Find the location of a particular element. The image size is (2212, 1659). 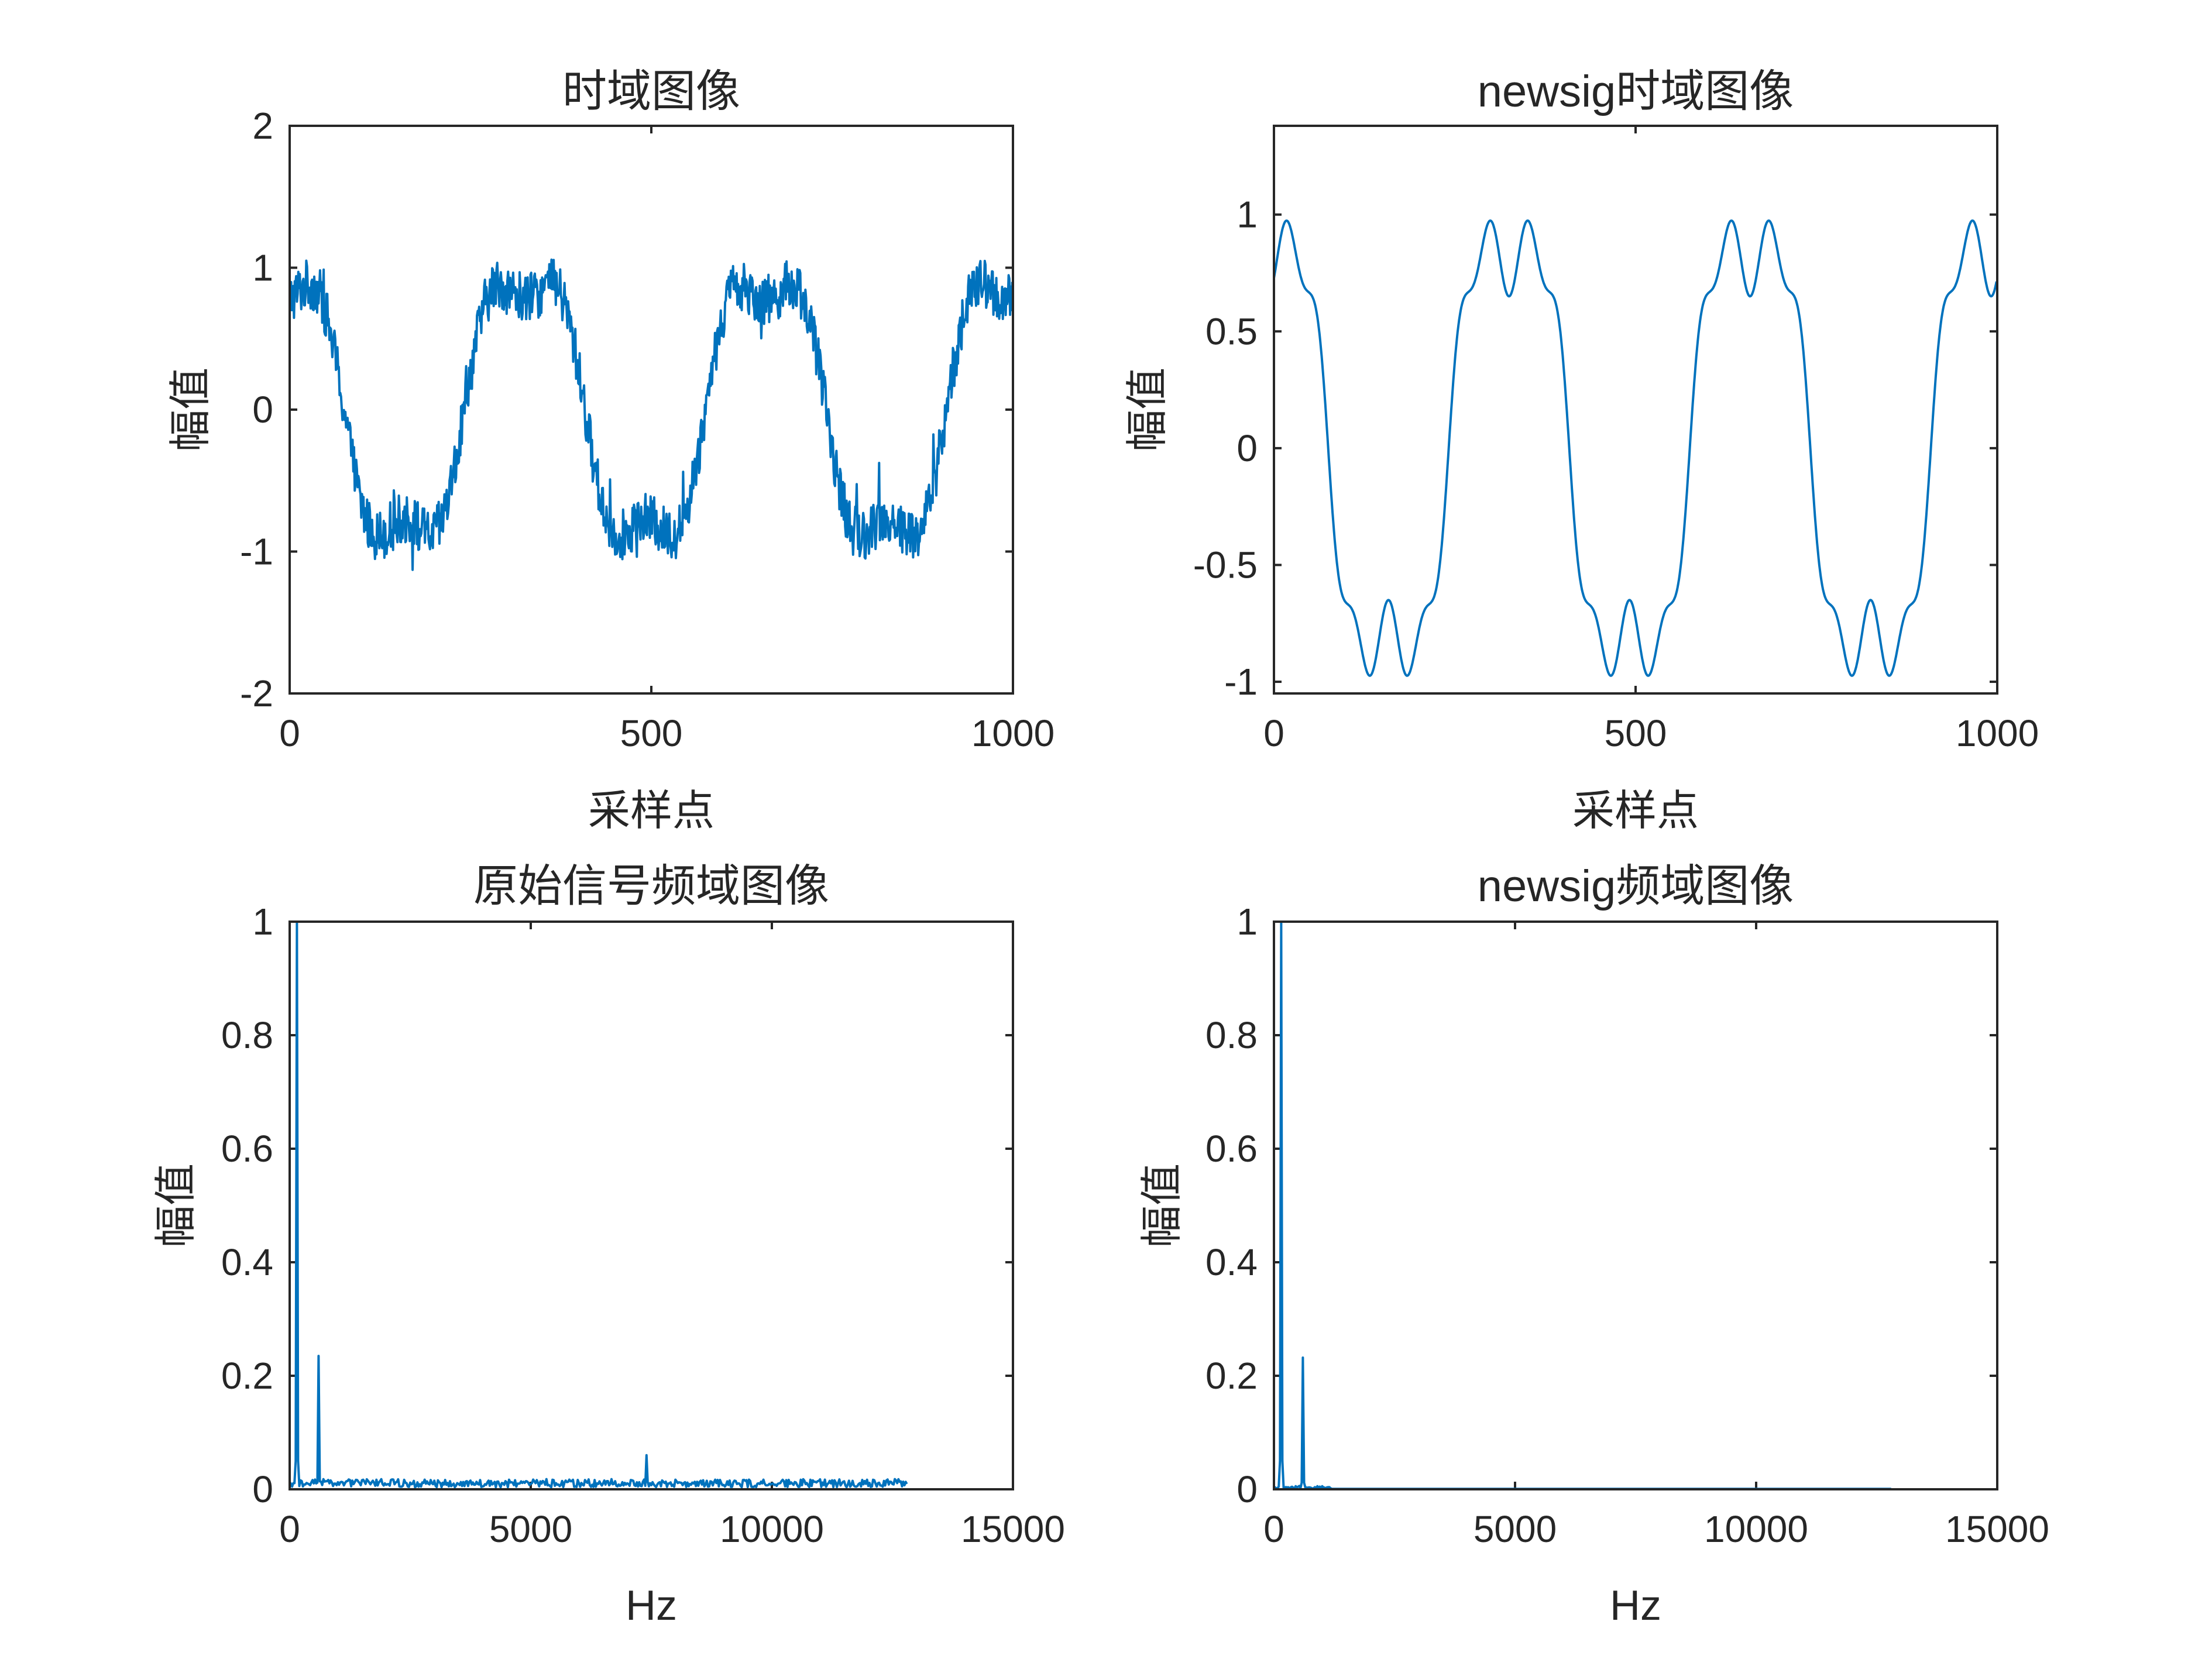

tick-label-group: 0 500 1000 -2 -1 0 1 2 is located at coordinates (647, 429).